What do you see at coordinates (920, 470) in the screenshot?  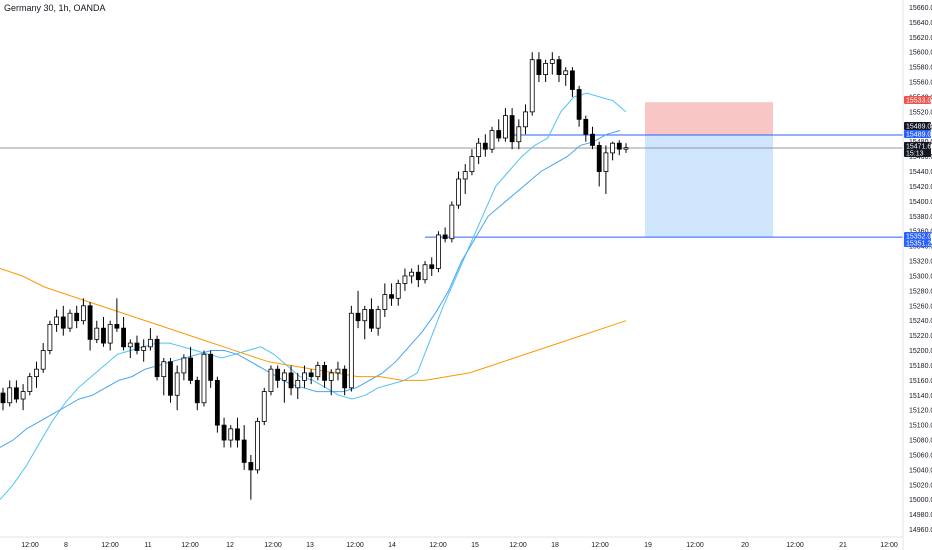 I see `price-tick-label: 15040.0` at bounding box center [920, 470].